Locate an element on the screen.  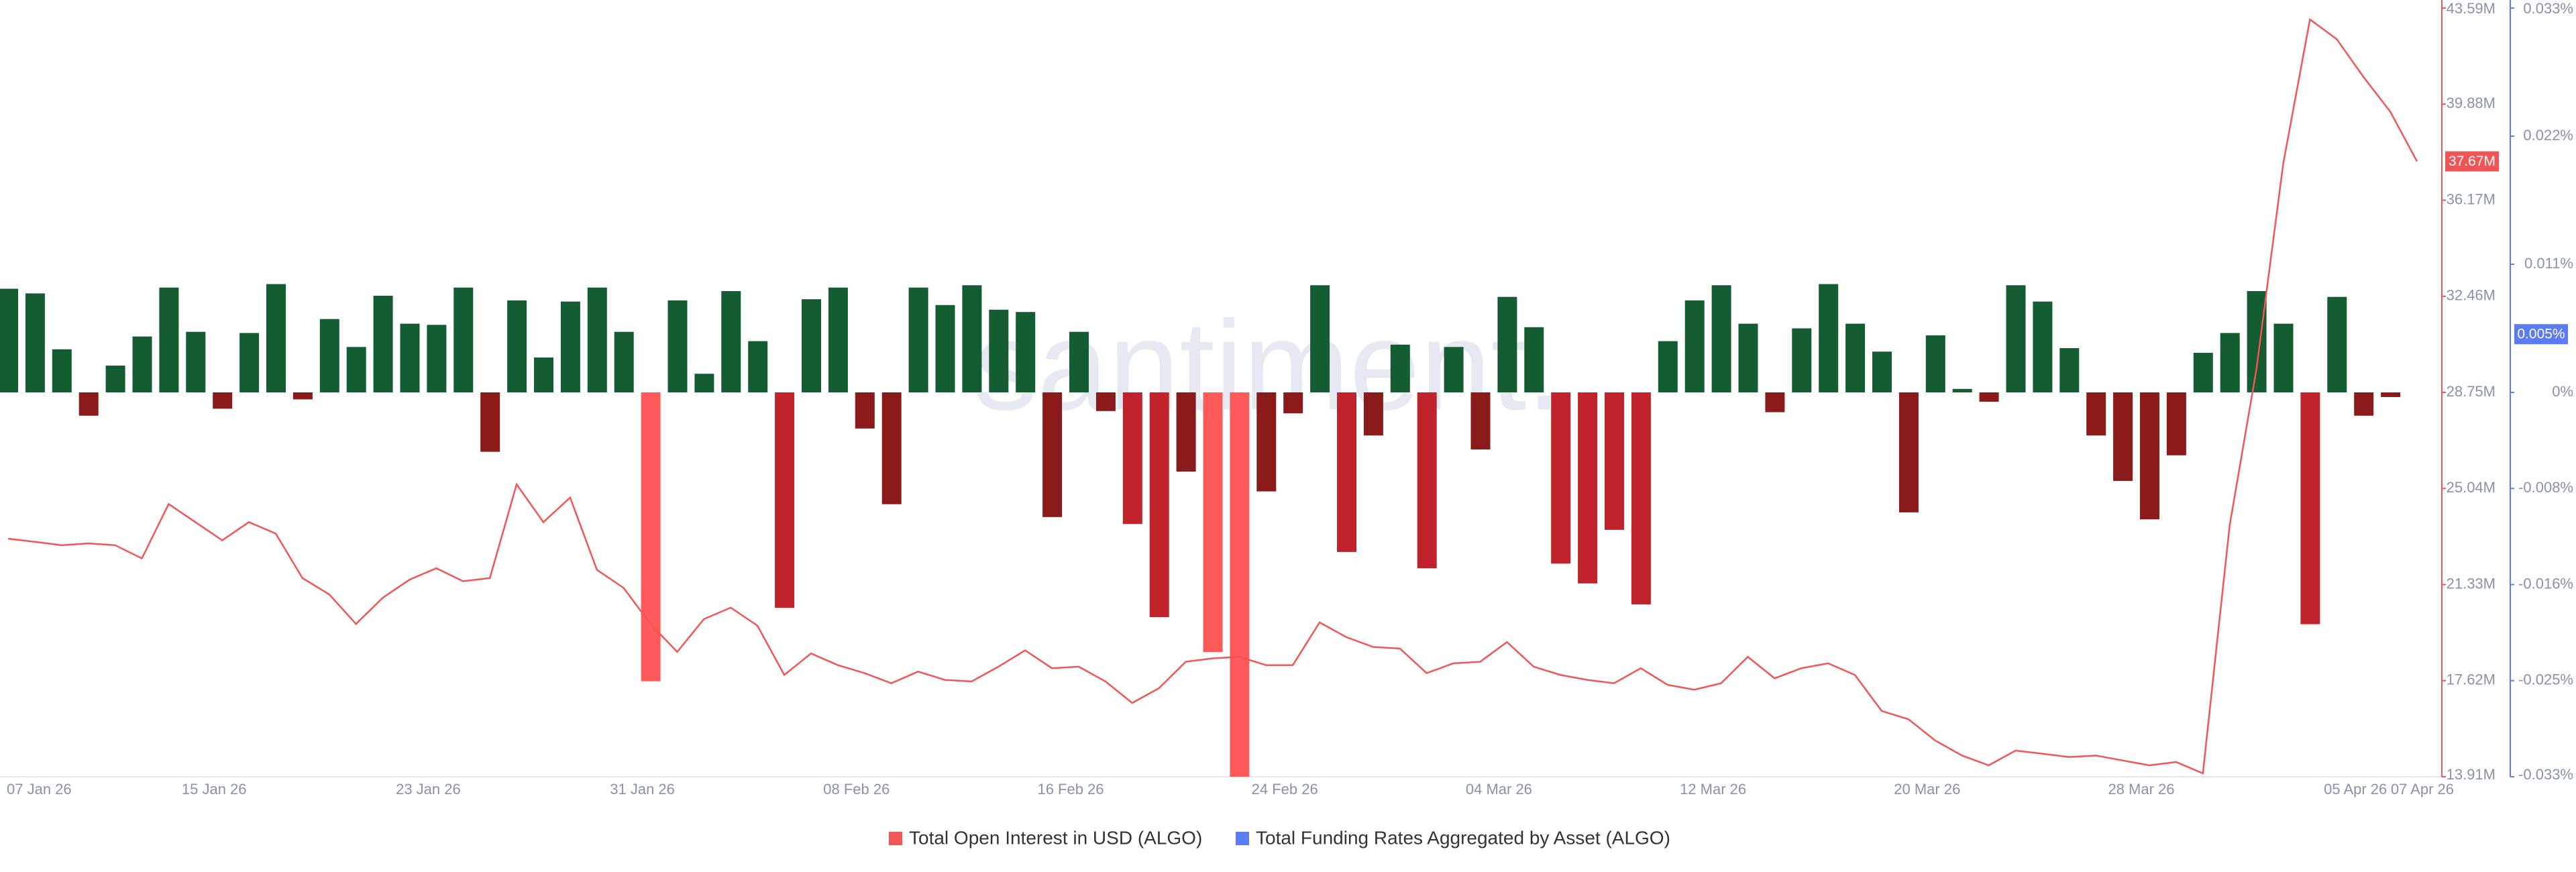
current-badge is located at coordinates (2541, 335).